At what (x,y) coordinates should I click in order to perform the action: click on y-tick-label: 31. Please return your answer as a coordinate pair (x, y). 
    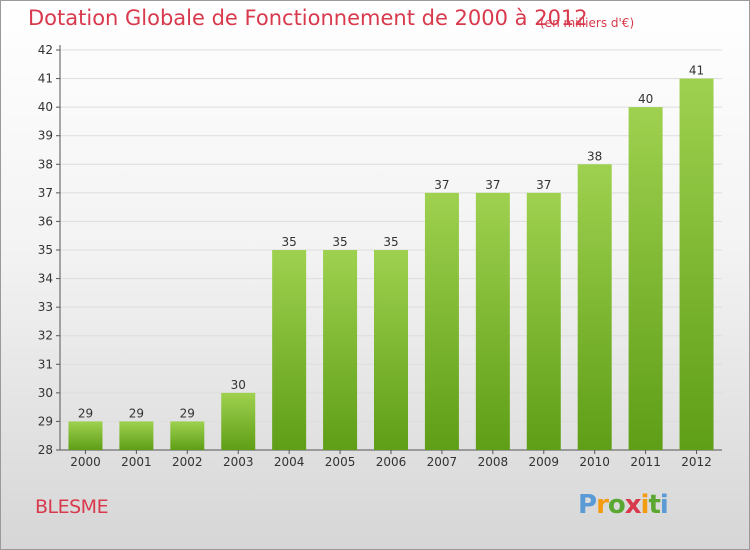
    Looking at the image, I should click on (45, 364).